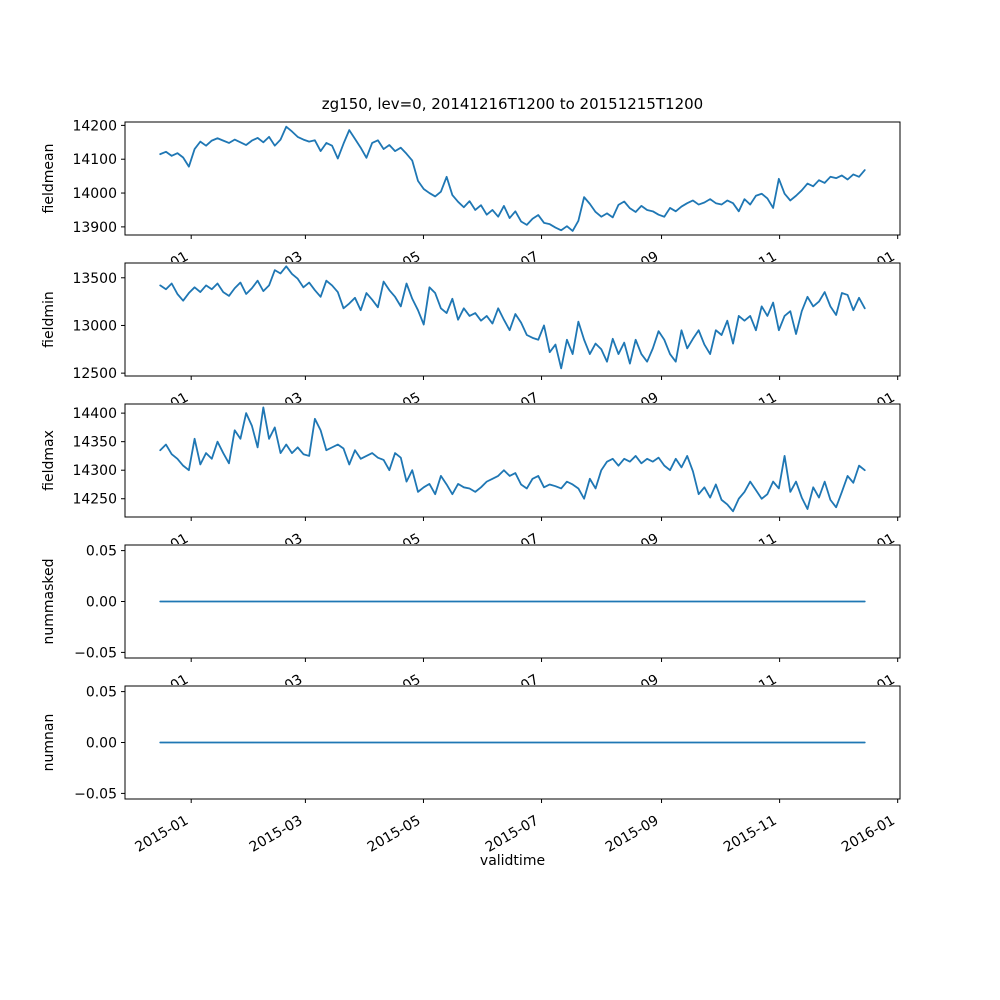 The image size is (1000, 1000). I want to click on y-tick-label: 14350, so click(94, 443).